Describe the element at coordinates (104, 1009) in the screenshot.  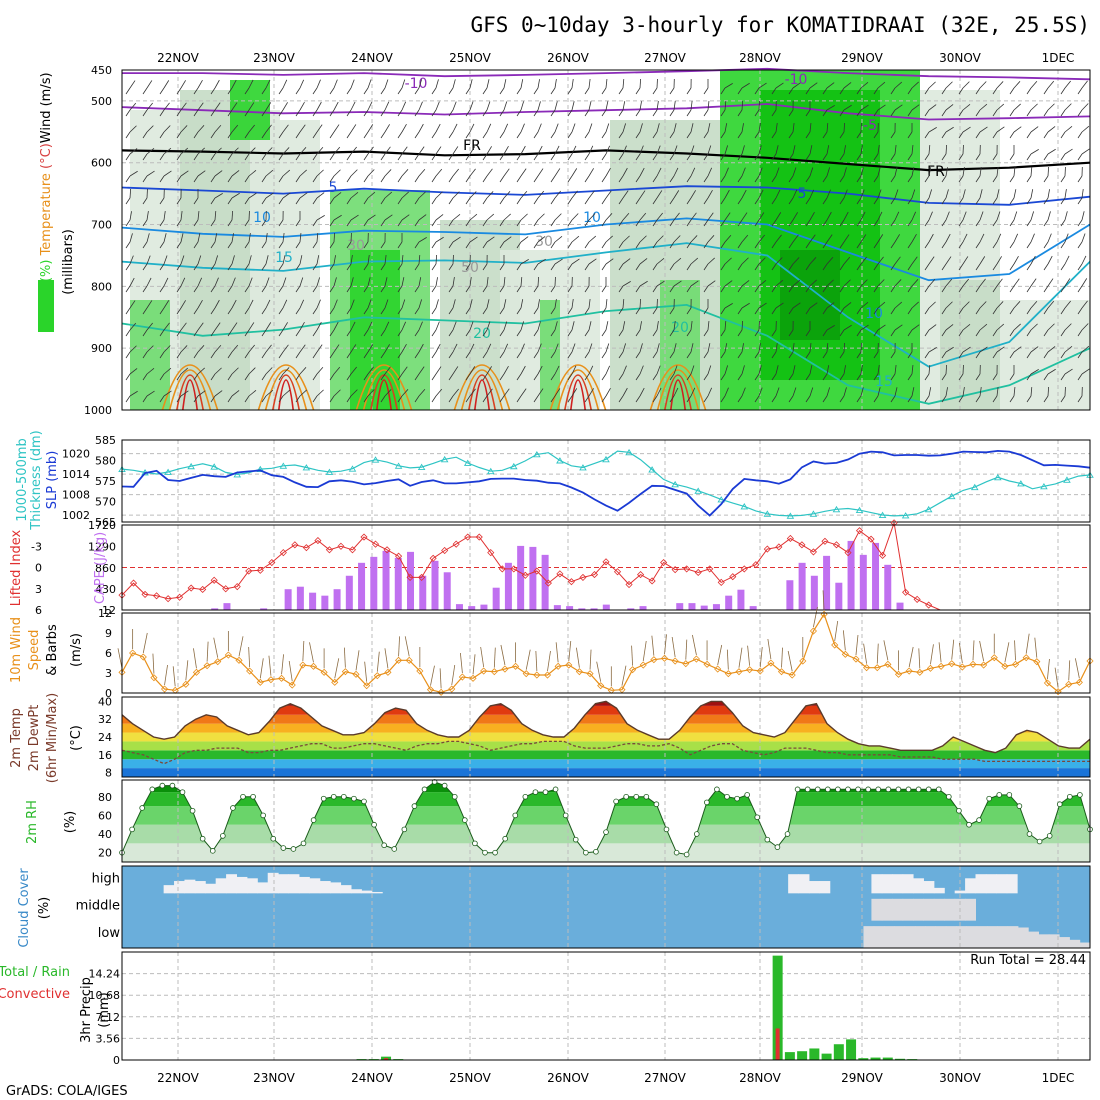
I see `precip-units: (mm)` at that location.